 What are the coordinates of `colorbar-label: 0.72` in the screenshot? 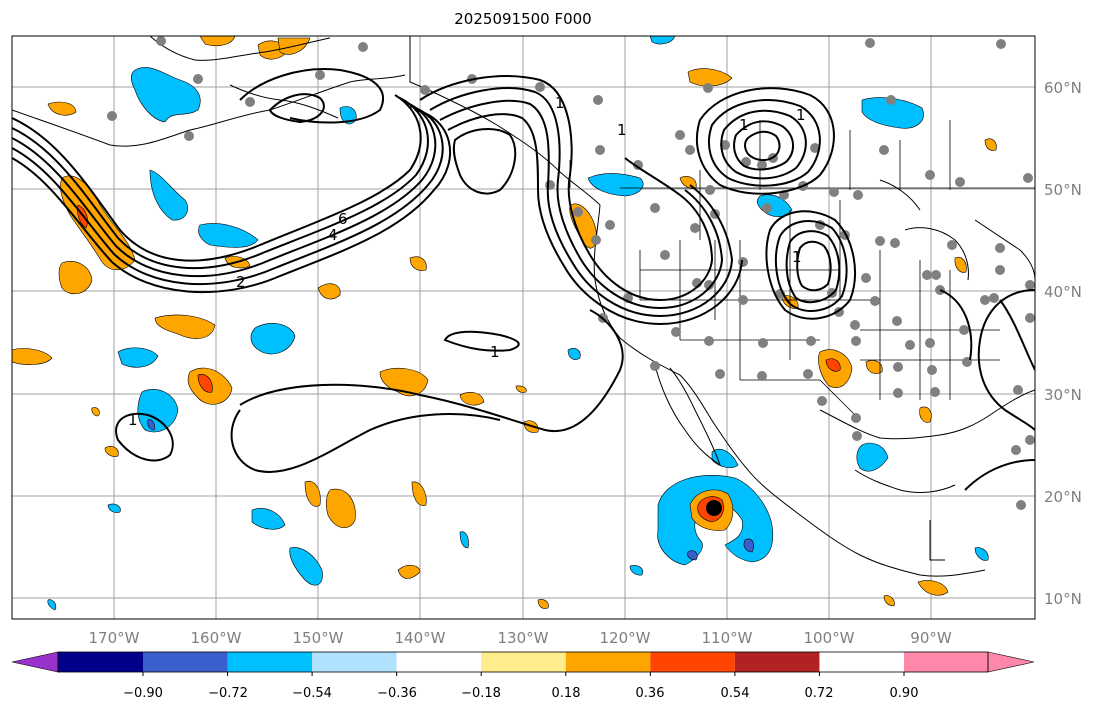 It's located at (819, 693).